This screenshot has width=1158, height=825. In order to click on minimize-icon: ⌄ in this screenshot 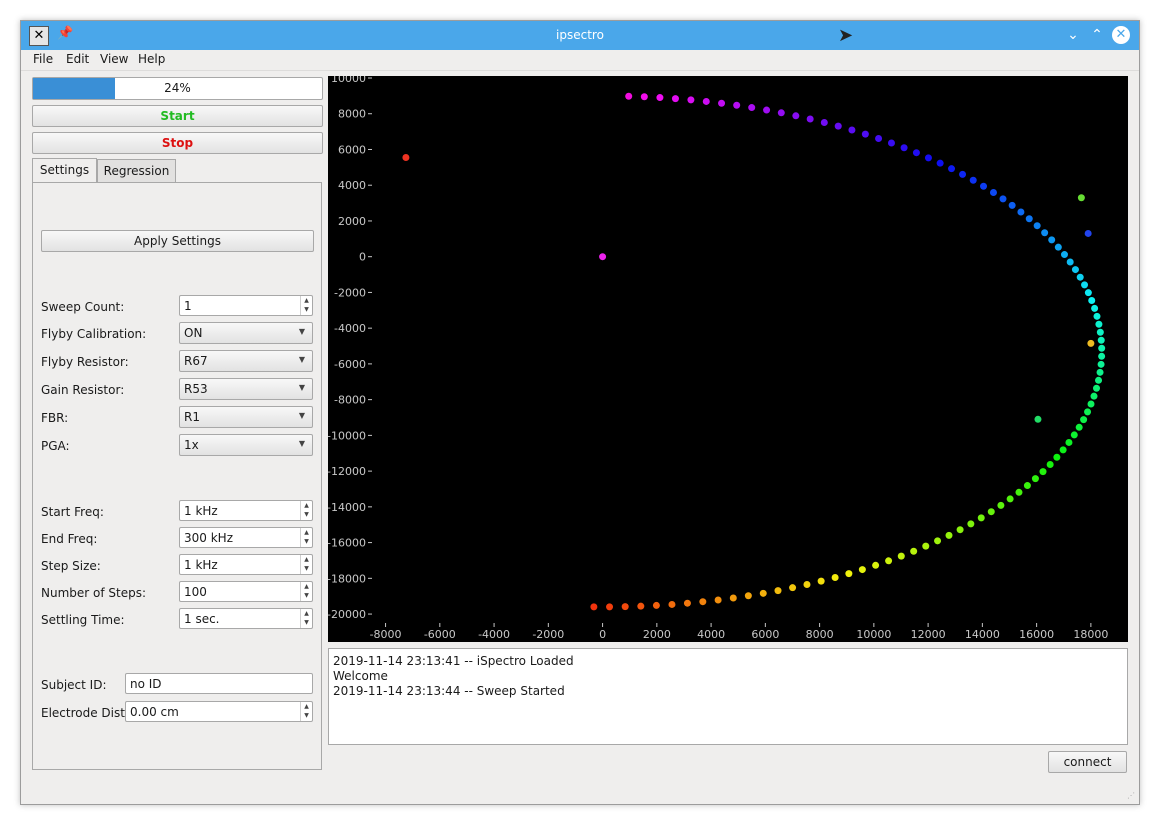, I will do `click(1073, 35)`.